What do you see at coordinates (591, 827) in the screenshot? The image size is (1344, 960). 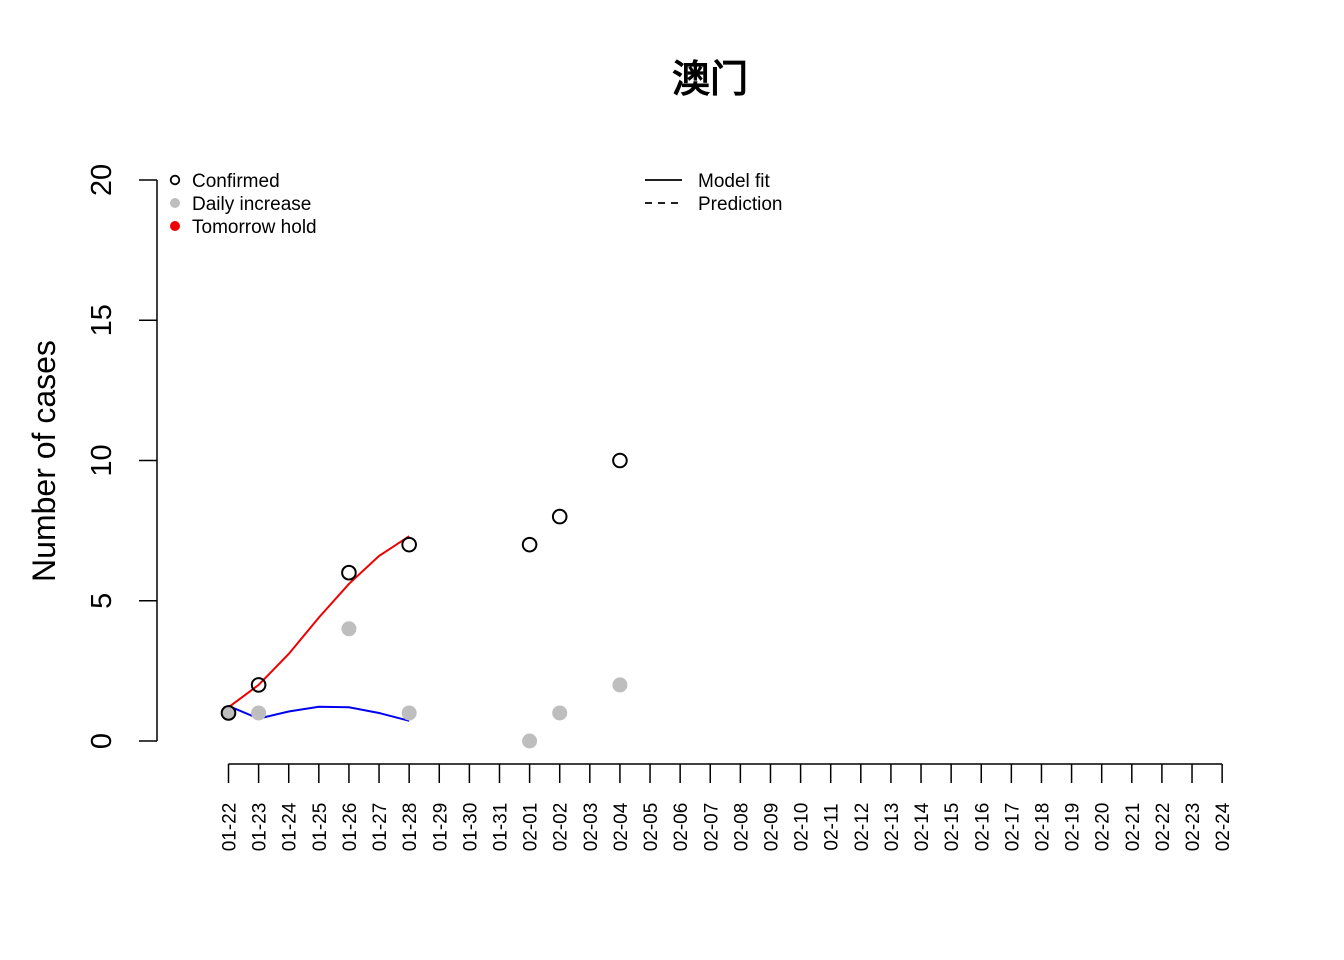 I see `x-tick-label: 02-03` at bounding box center [591, 827].